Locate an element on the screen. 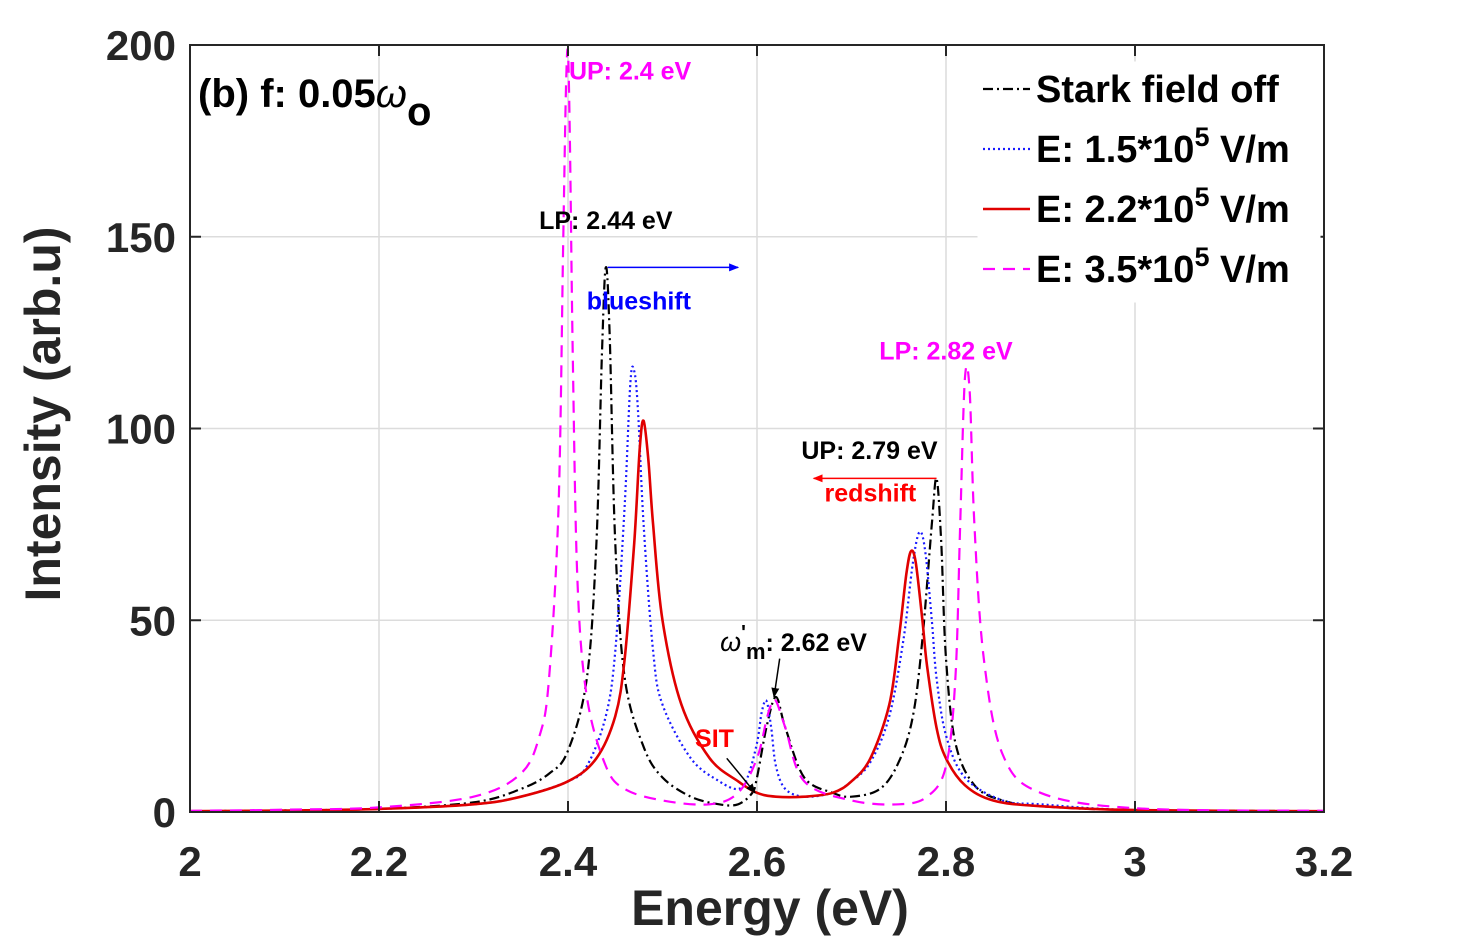 The width and height of the screenshot is (1463, 939). x-tick-label: 3.2 is located at coordinates (1324, 861).